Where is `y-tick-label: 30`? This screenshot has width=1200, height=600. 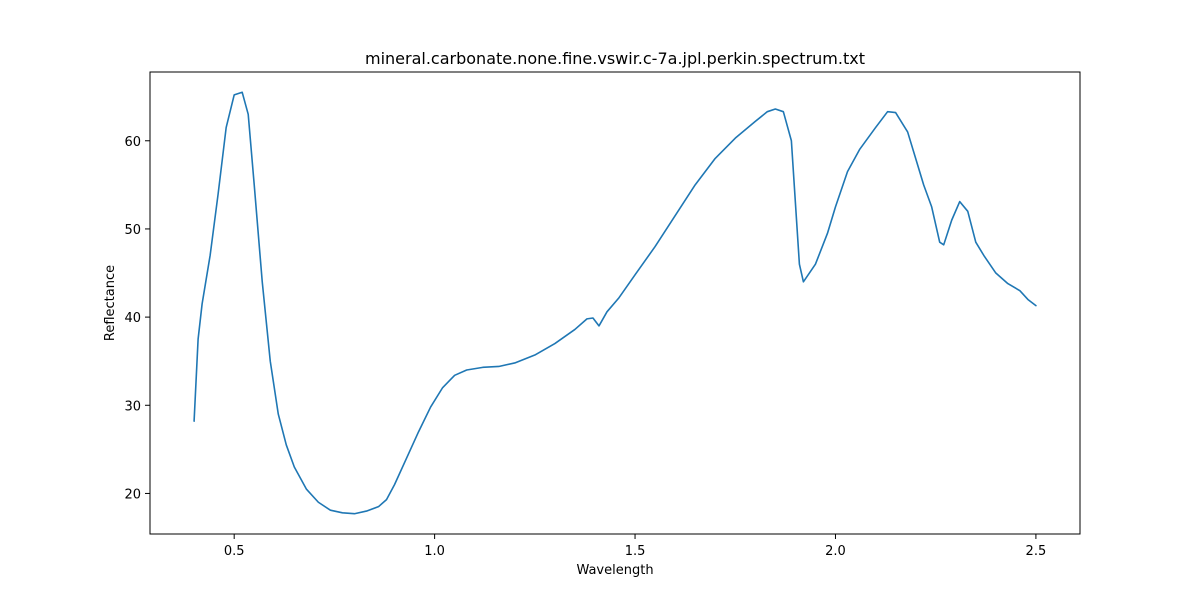
y-tick-label: 30 is located at coordinates (132, 406).